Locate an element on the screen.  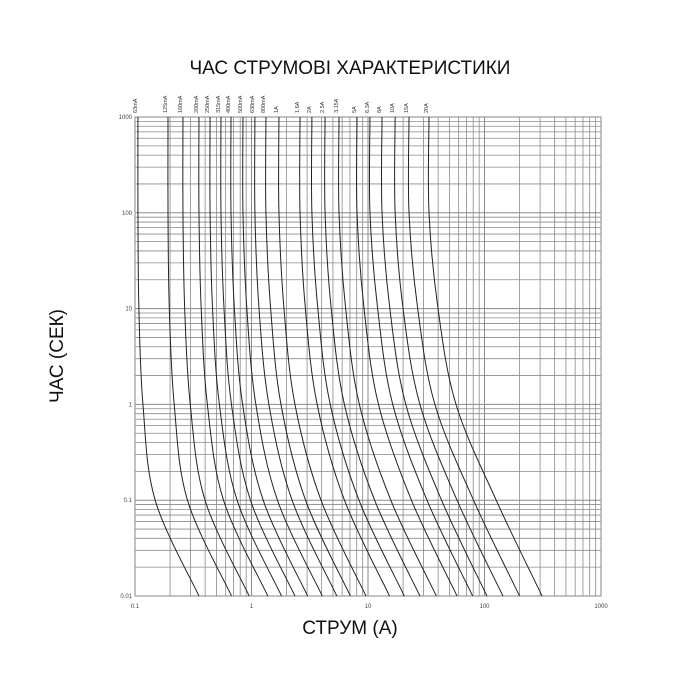
curve-label: 125mA is located at coordinates (166, 104).